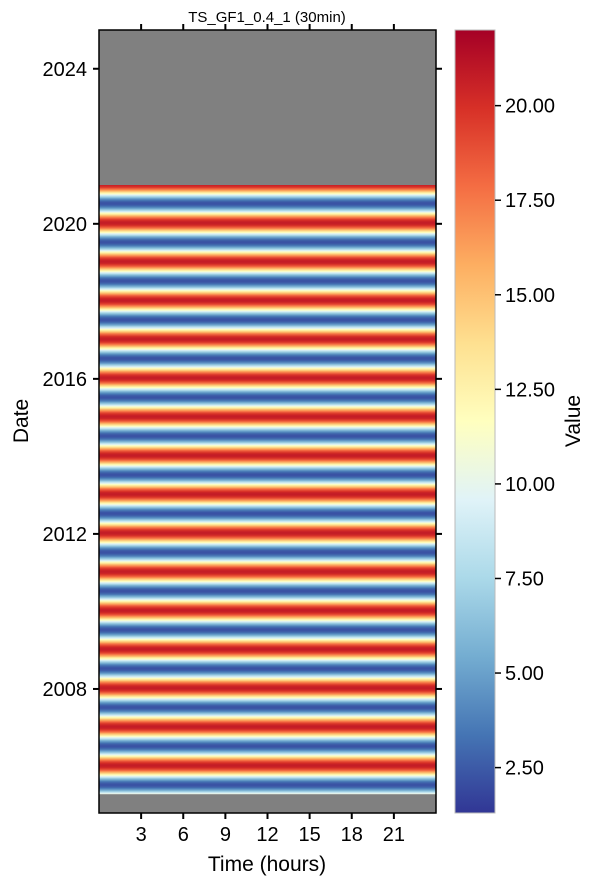 The width and height of the screenshot is (595, 889). Describe the element at coordinates (183, 835) in the screenshot. I see `x-tick-label: 6` at that location.